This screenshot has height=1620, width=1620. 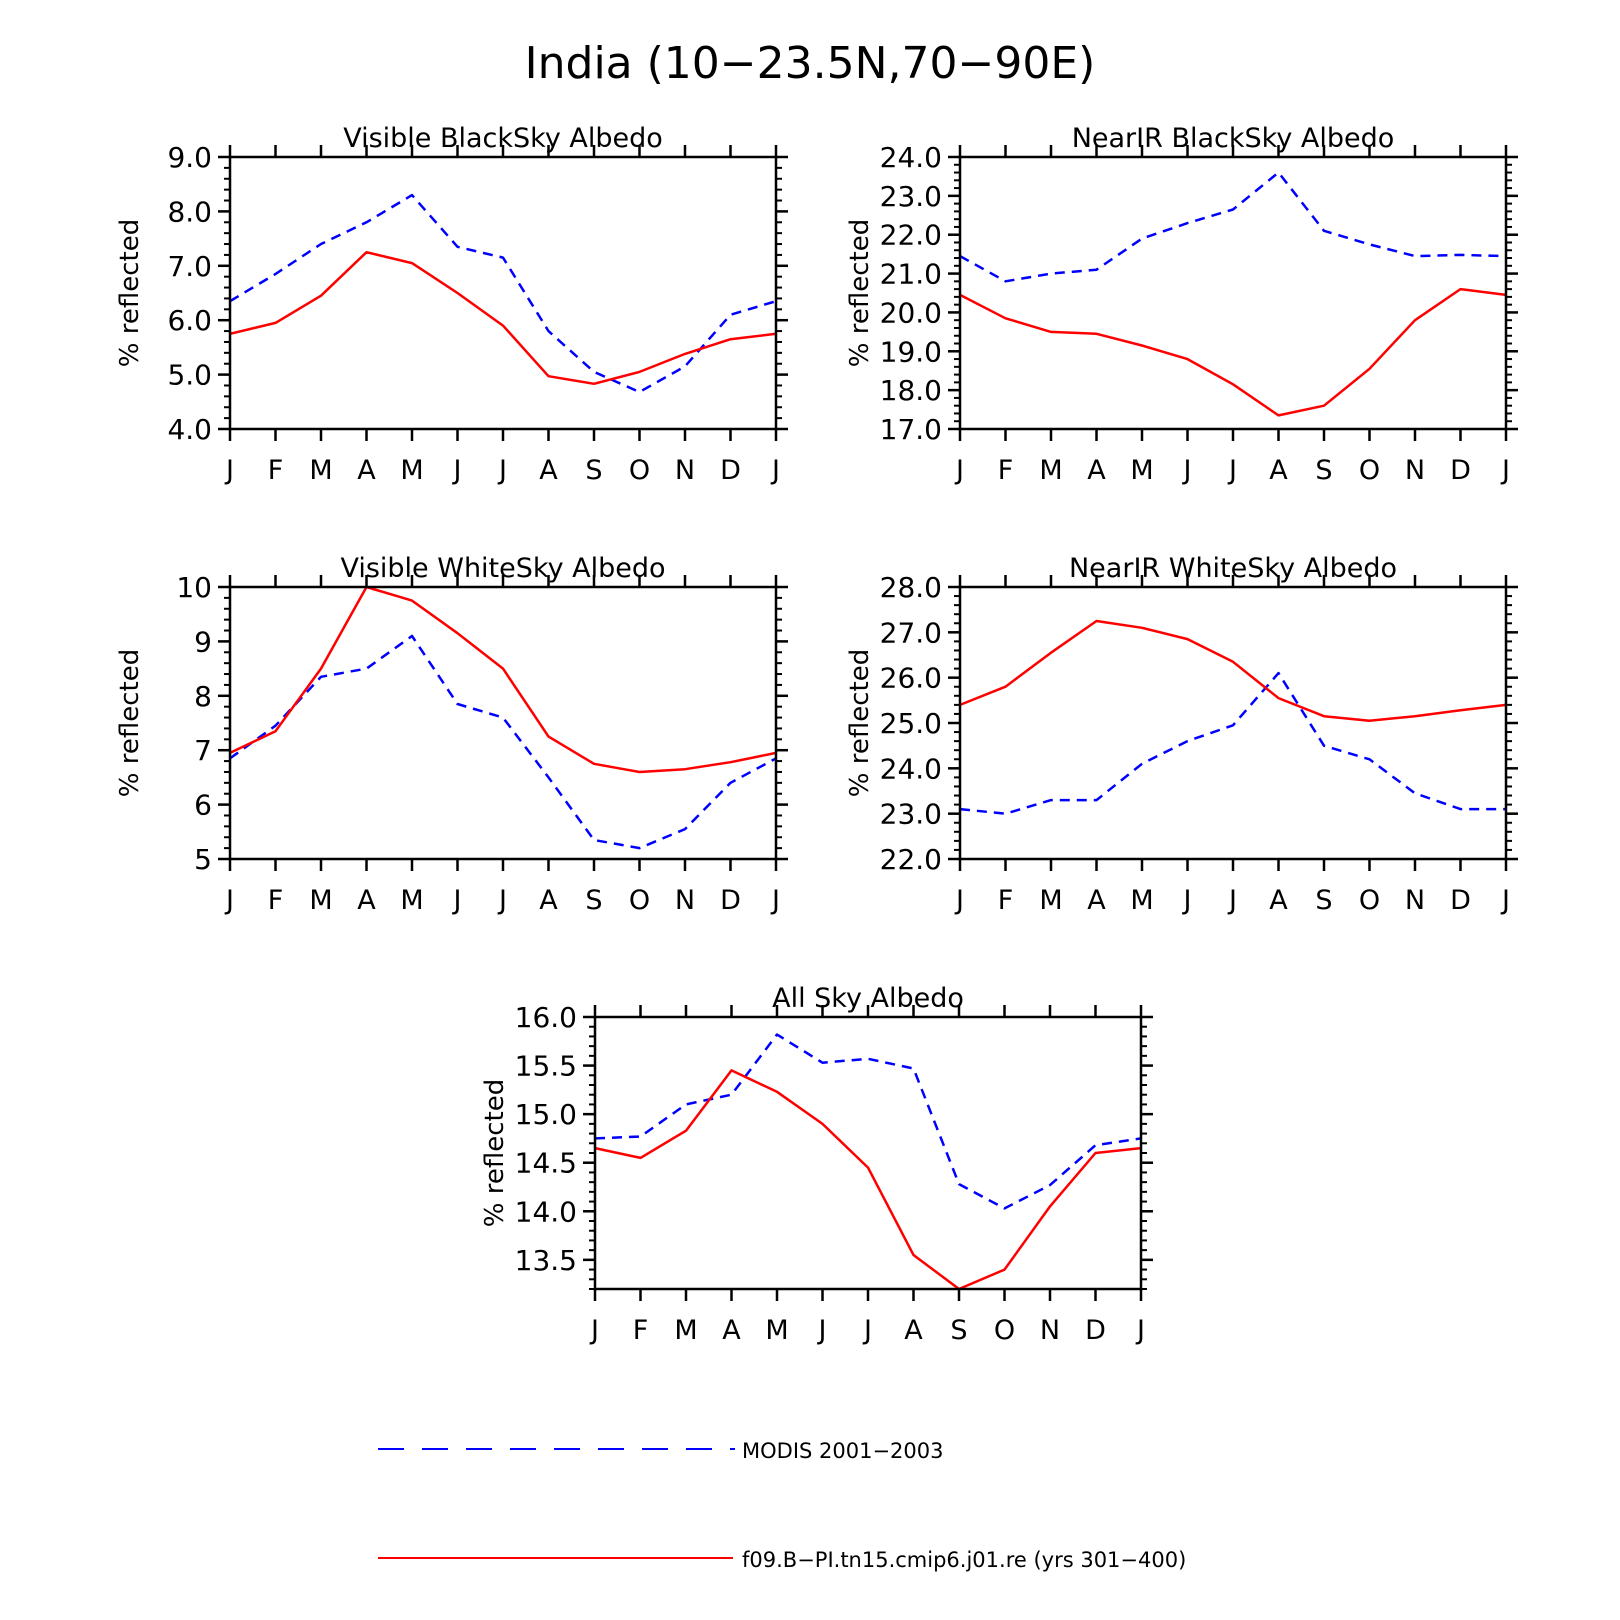 I want to click on nearir-blacksky-xtick-label: M, so click(x=1050, y=470).